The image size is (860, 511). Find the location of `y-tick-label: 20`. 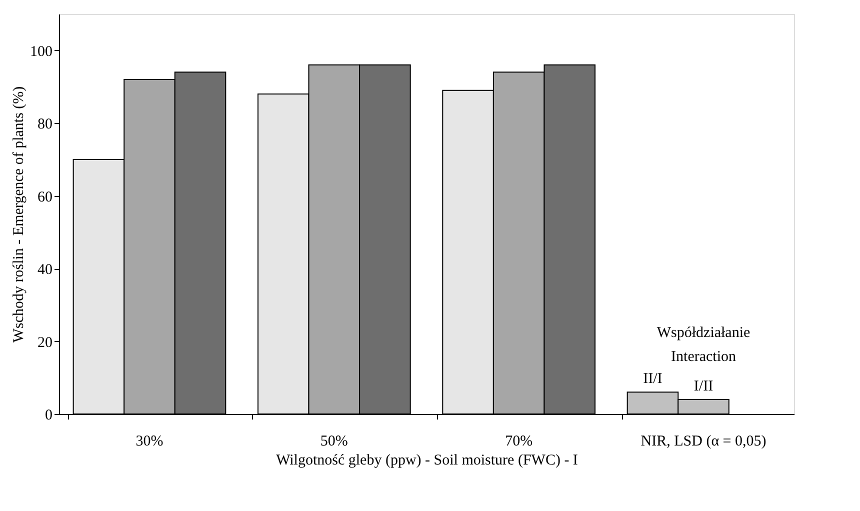

y-tick-label: 20 is located at coordinates (45, 342).